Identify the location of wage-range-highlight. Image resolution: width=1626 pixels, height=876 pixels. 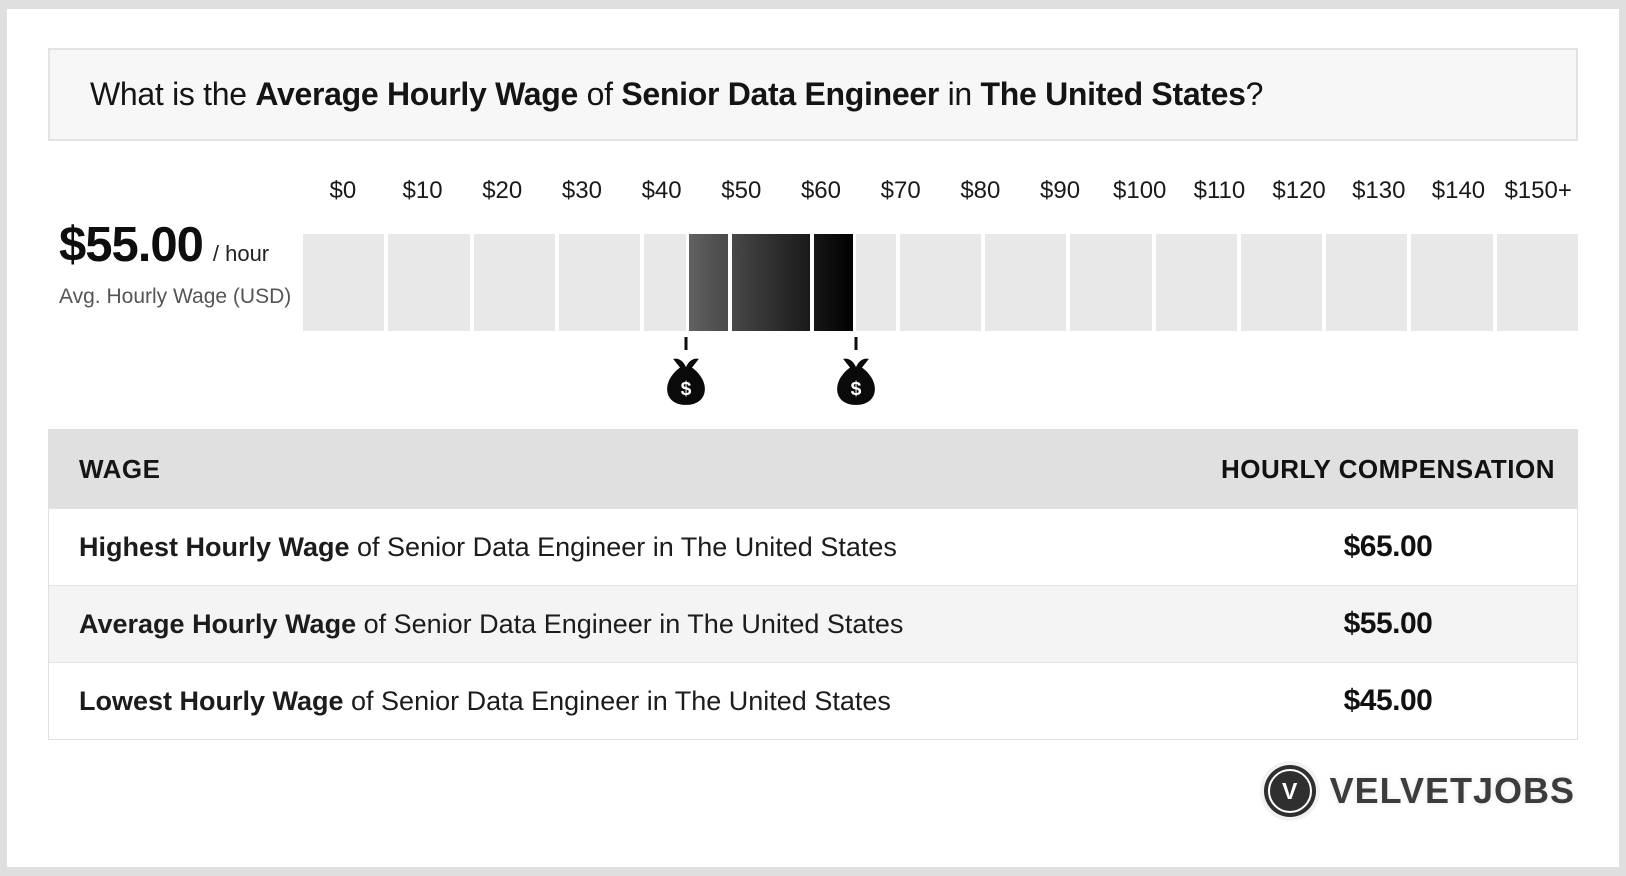
(770, 282).